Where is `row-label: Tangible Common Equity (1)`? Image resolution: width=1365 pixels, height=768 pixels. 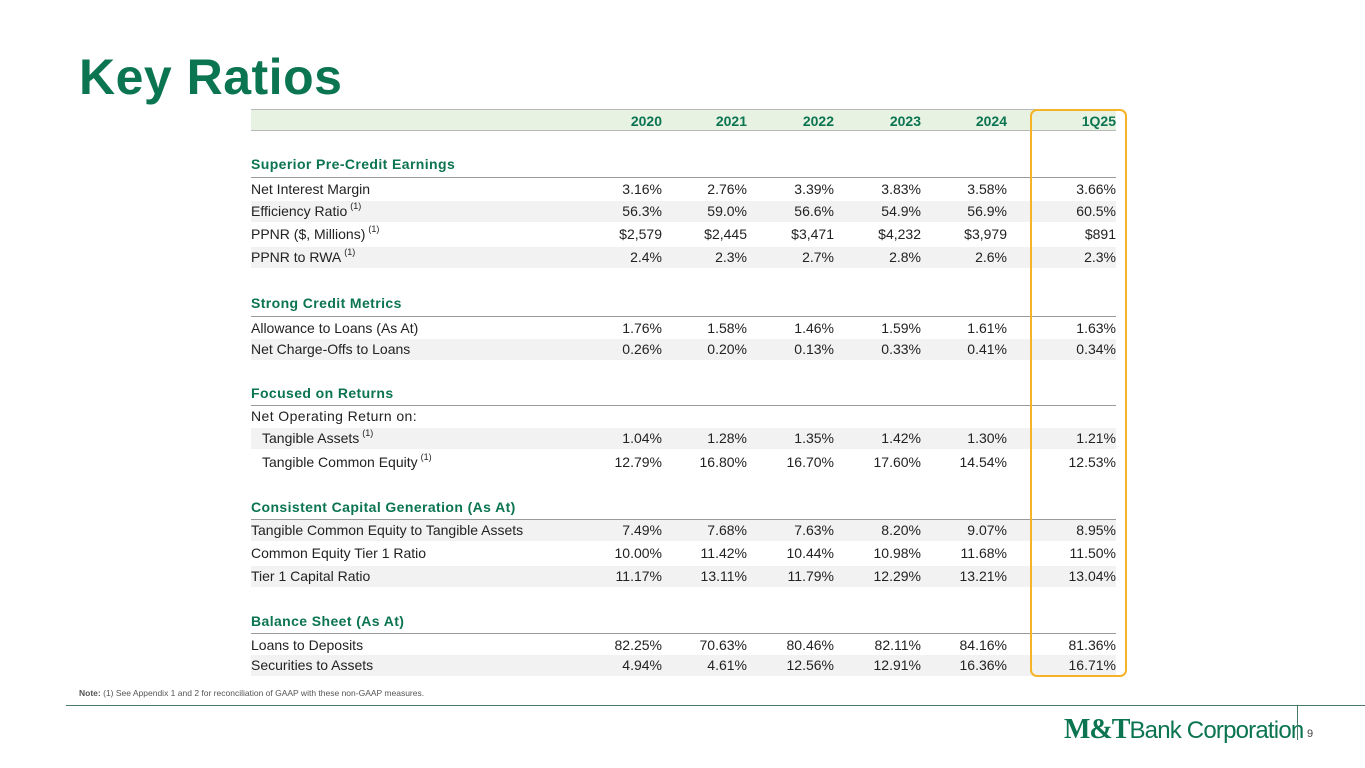 row-label: Tangible Common Equity (1) is located at coordinates (347, 461).